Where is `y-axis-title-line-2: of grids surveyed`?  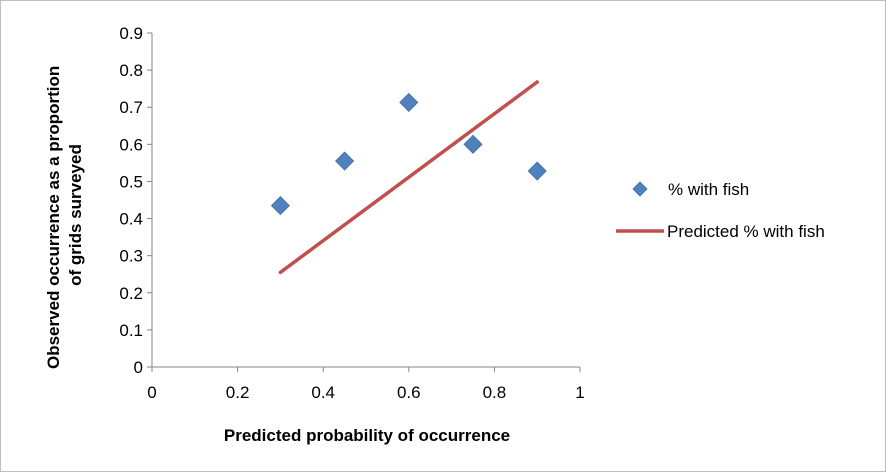
y-axis-title-line-2: of grids surveyed is located at coordinates (75, 215).